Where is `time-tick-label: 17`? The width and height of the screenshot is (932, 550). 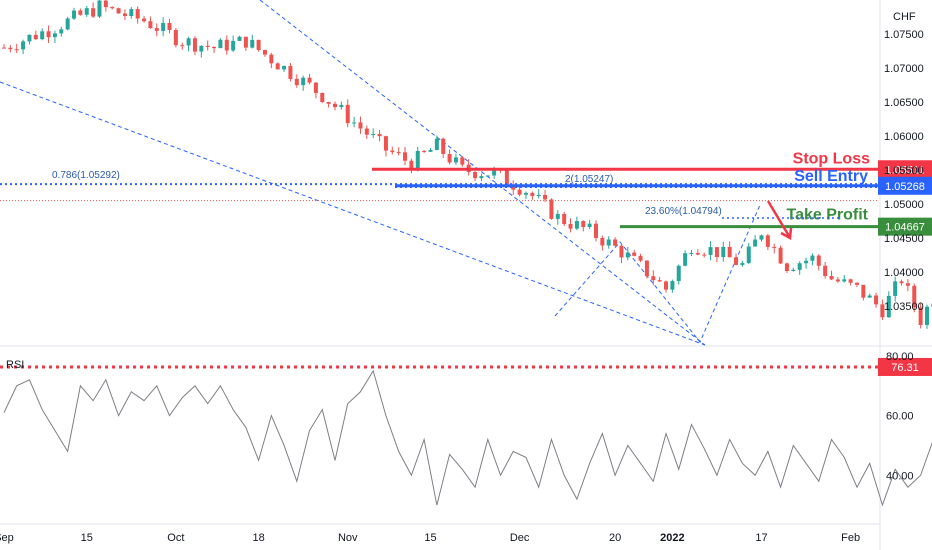
time-tick-label: 17 is located at coordinates (761, 538).